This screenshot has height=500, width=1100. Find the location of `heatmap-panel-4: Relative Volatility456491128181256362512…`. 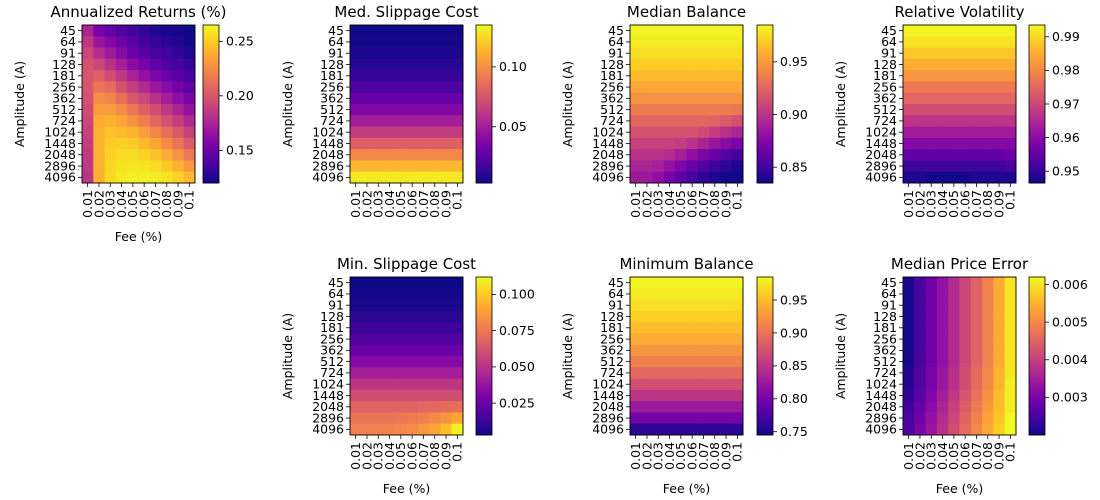

heatmap-panel-4: Relative Volatility456491128181256362512… is located at coordinates (956, 110).